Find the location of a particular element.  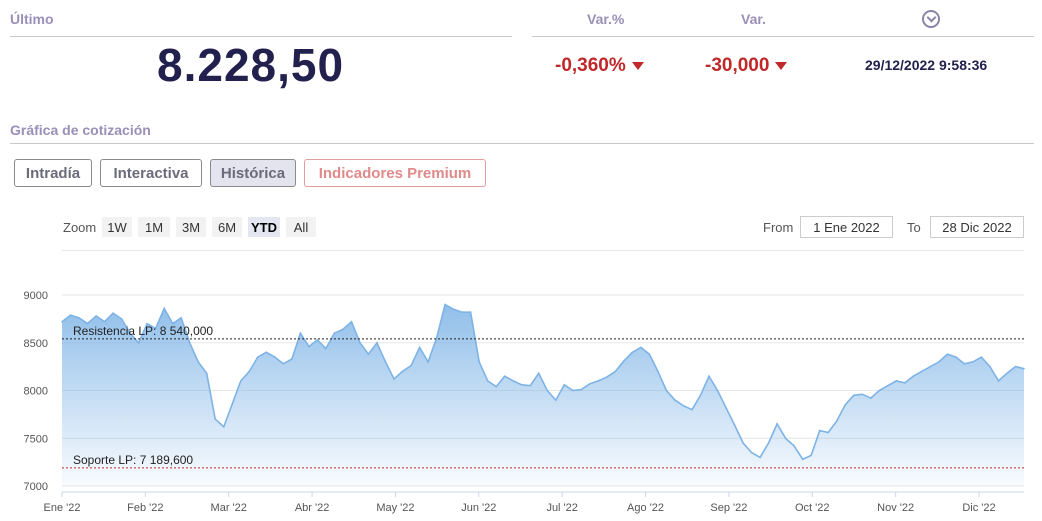

quote-timestamp: 29/12/2022 9:58:36 is located at coordinates (926, 65).